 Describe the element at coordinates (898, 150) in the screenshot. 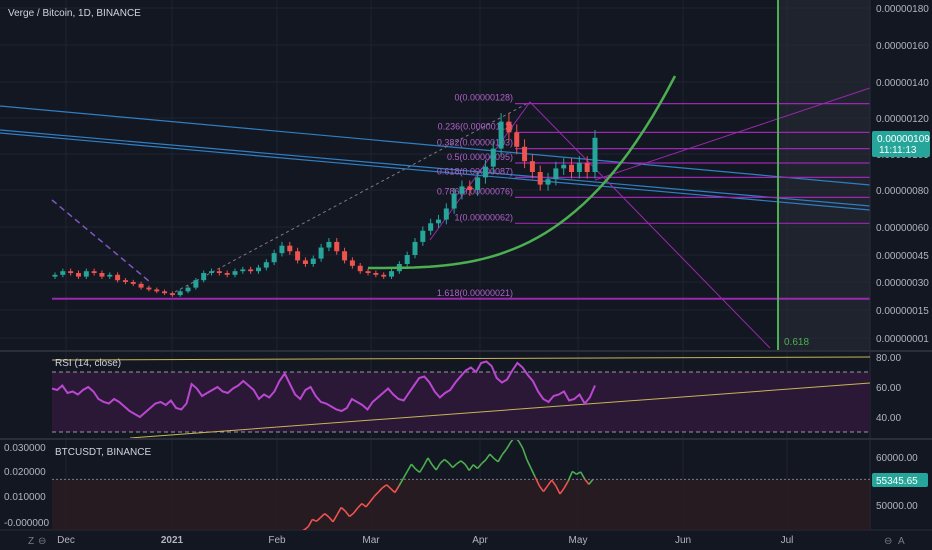

I see `svg-text: 11:11:13` at that location.